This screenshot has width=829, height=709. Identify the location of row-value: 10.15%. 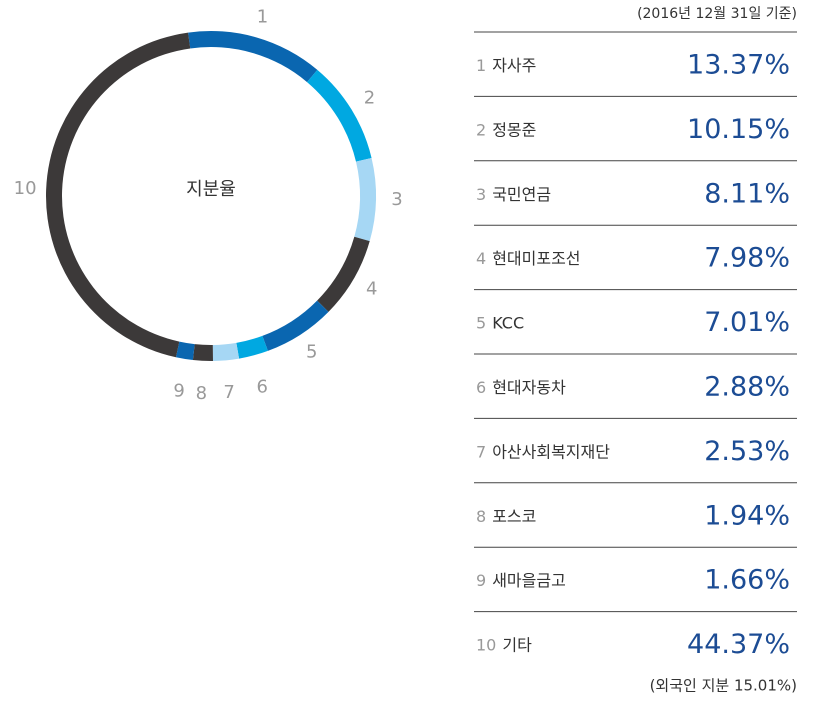
(738, 129).